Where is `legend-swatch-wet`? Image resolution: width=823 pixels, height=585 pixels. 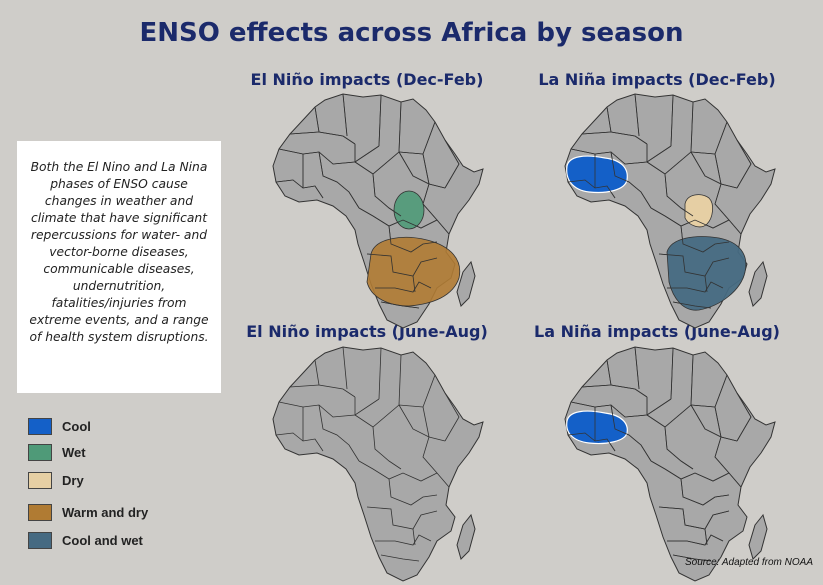
legend-swatch-wet is located at coordinates (40, 452).